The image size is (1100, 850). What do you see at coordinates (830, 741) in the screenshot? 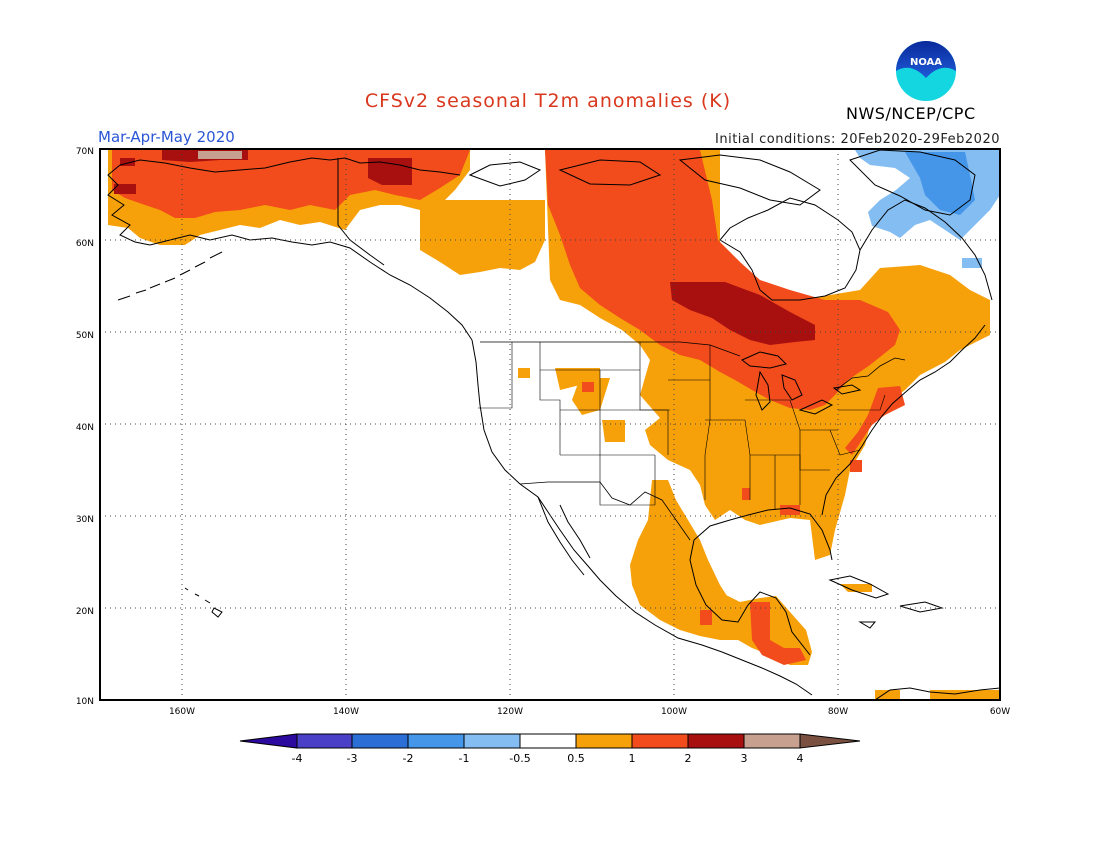
I see `legend-arrow-high` at bounding box center [830, 741].